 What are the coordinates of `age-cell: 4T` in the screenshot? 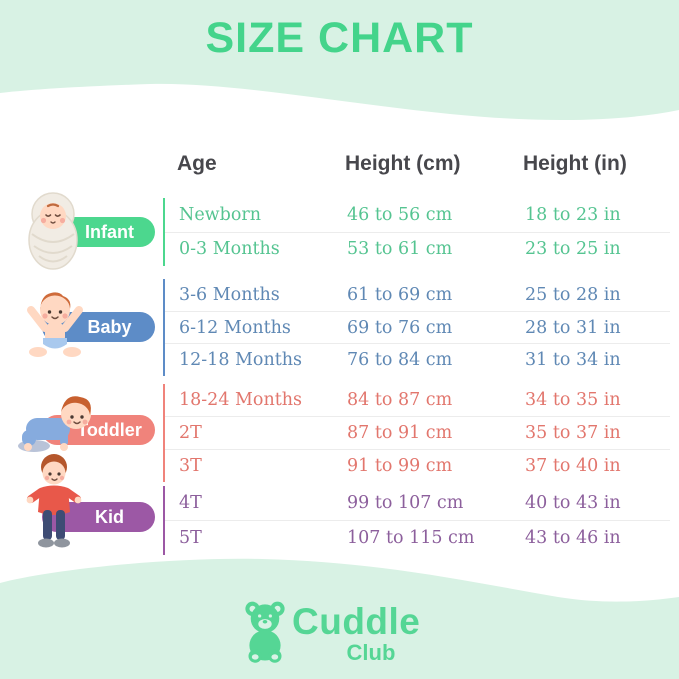 It's located at (190, 503).